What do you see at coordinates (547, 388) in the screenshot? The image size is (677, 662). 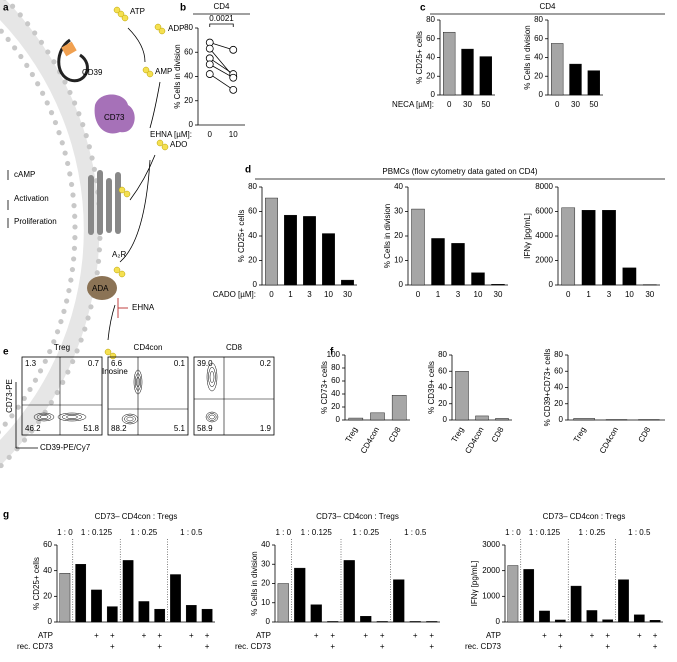 I see `y-axis-label: % CD39+CD73+ cells` at bounding box center [547, 388].